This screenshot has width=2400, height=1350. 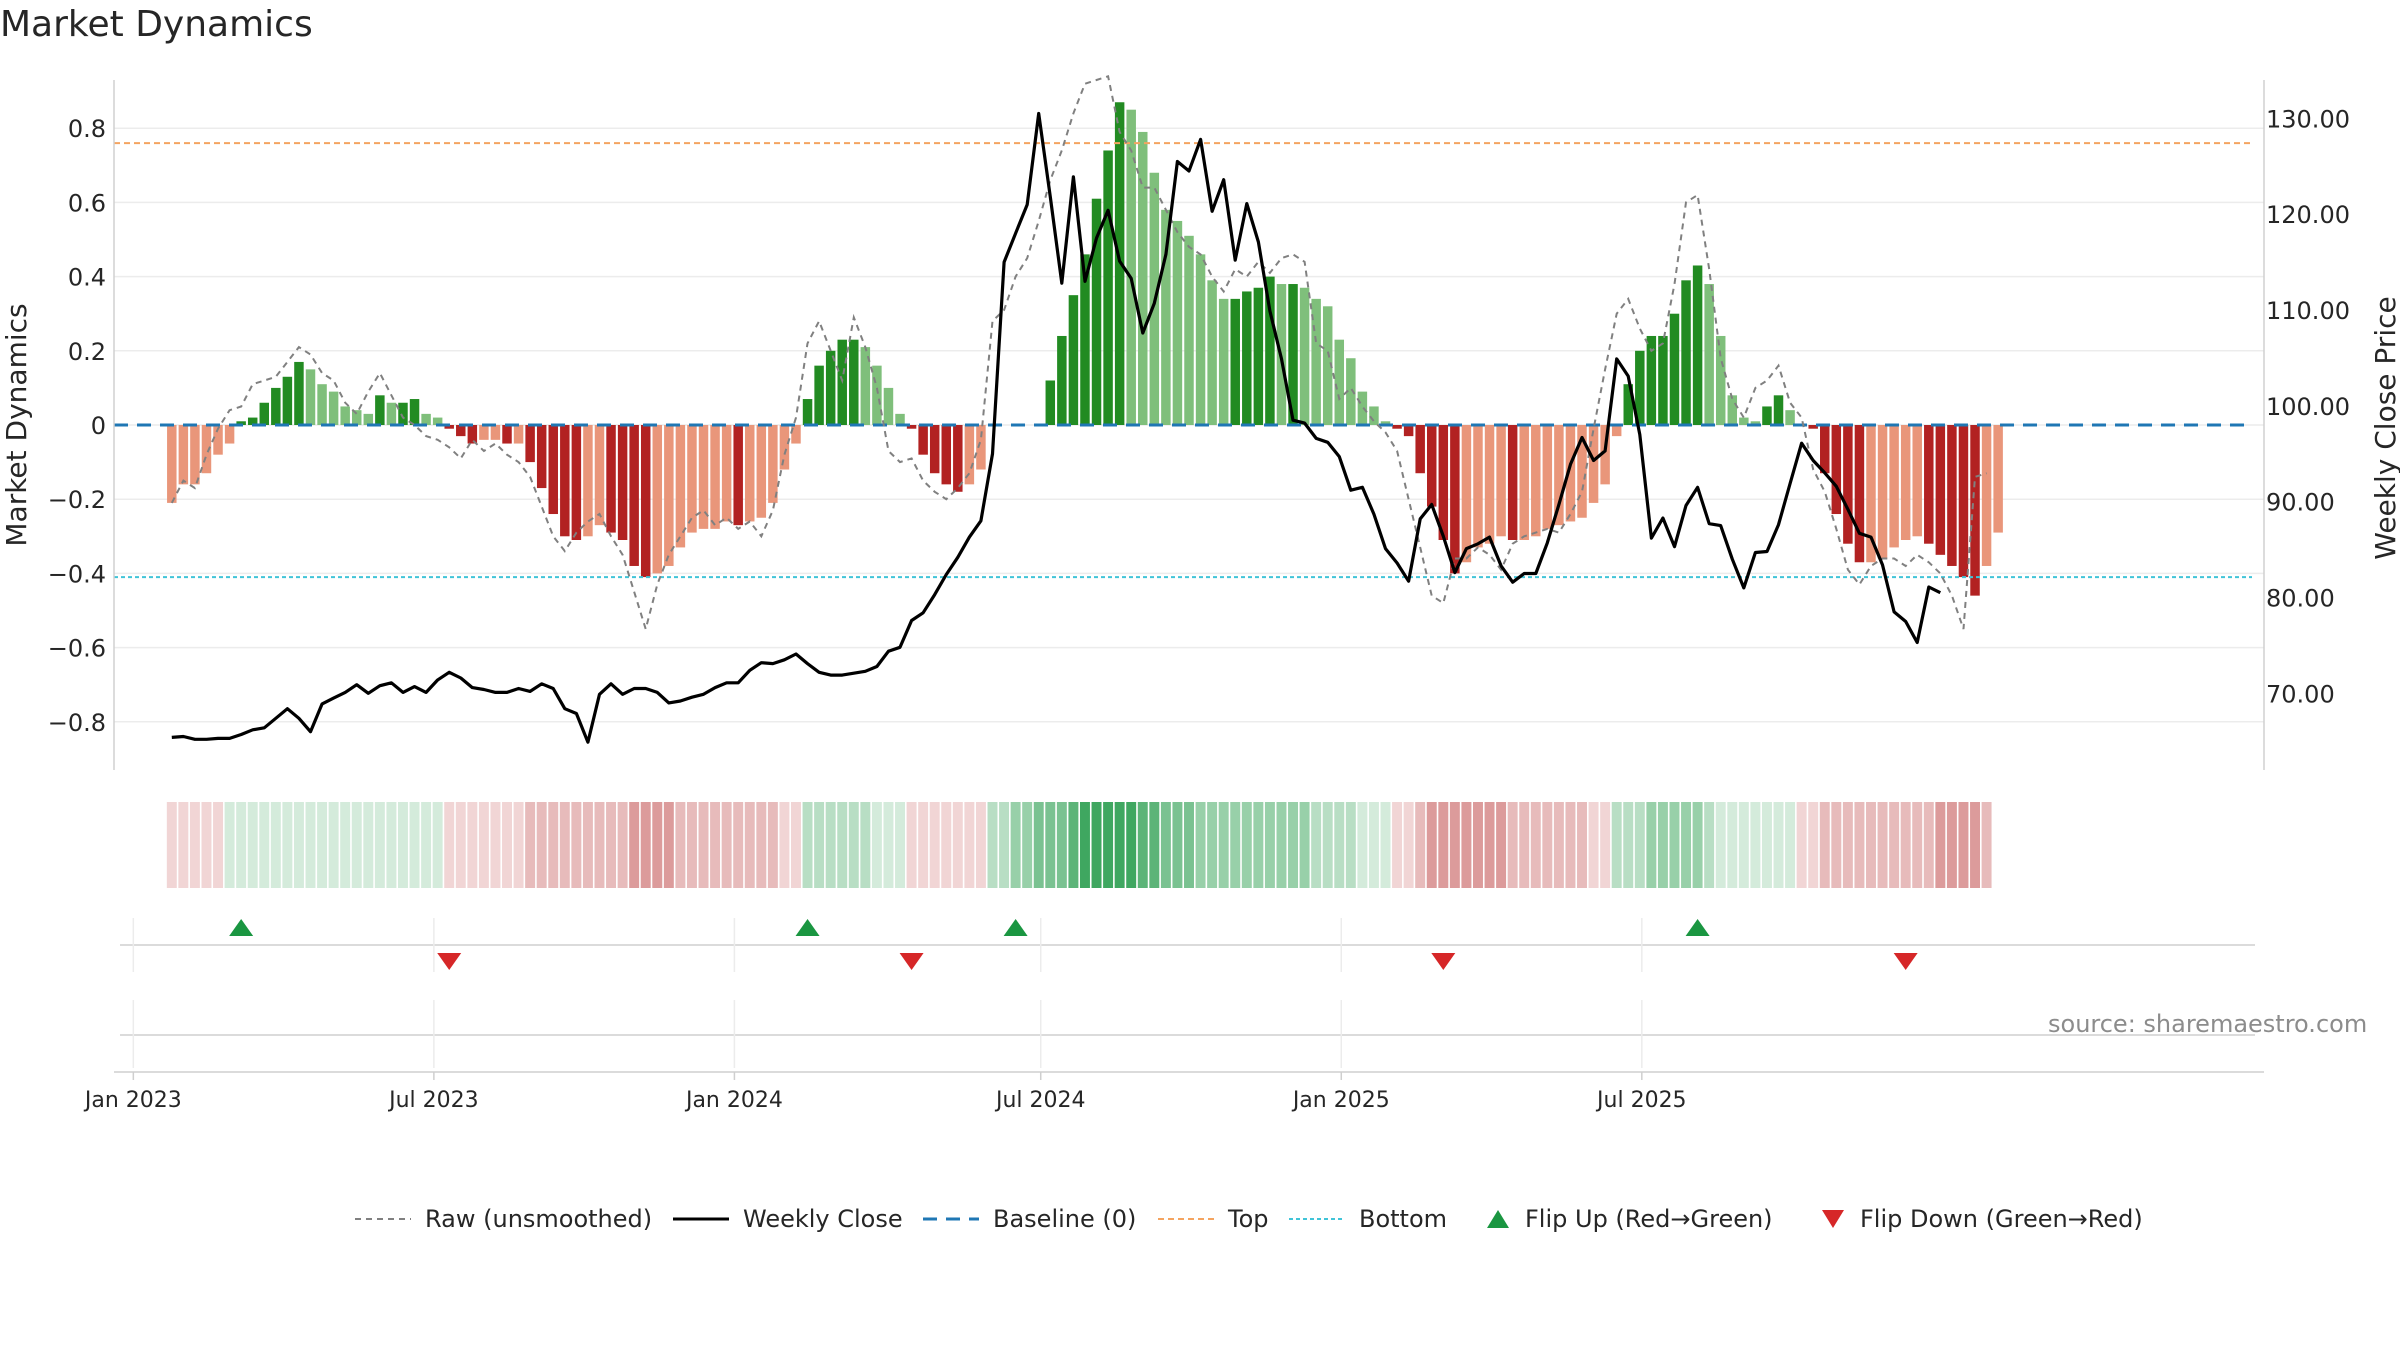 What do you see at coordinates (2308, 119) in the screenshot?
I see `y-right-tick-label: 130.00` at bounding box center [2308, 119].